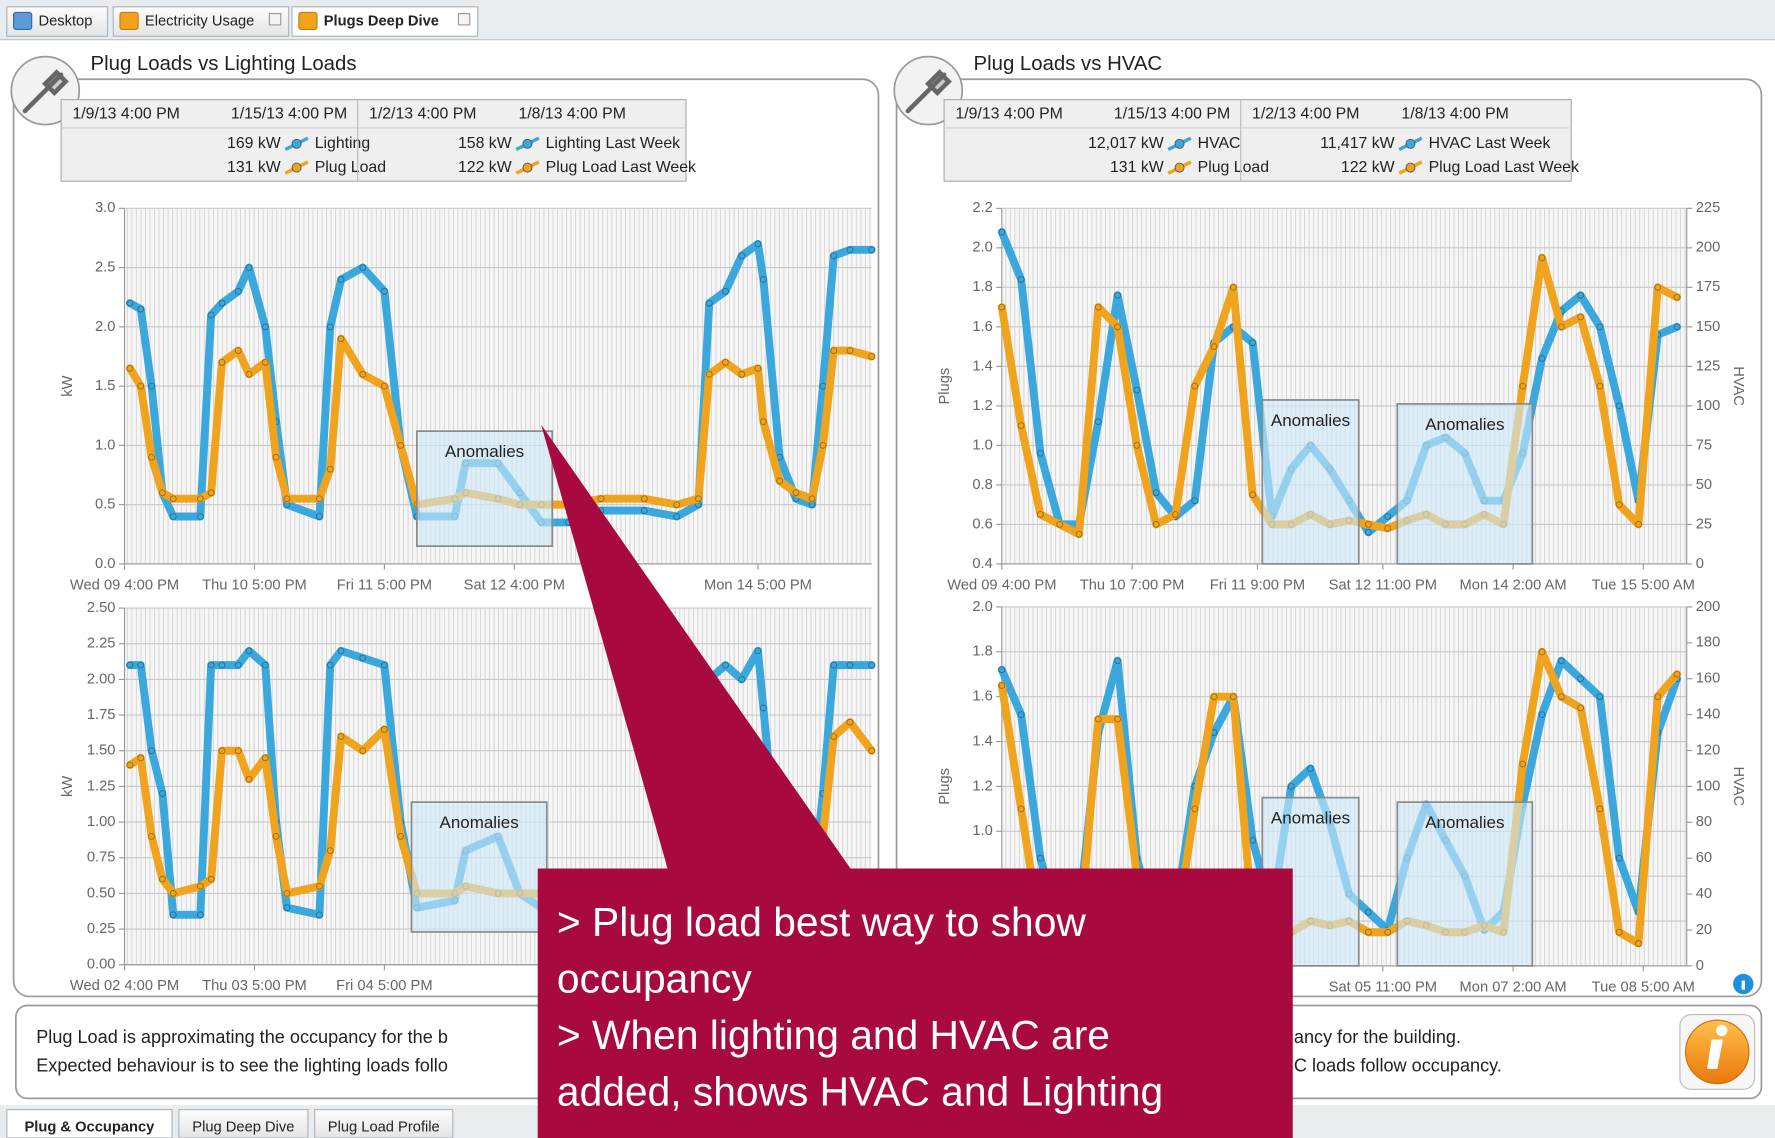  What do you see at coordinates (1068, 64) in the screenshot?
I see `panel-title: Plug Loads vs HVAC` at bounding box center [1068, 64].